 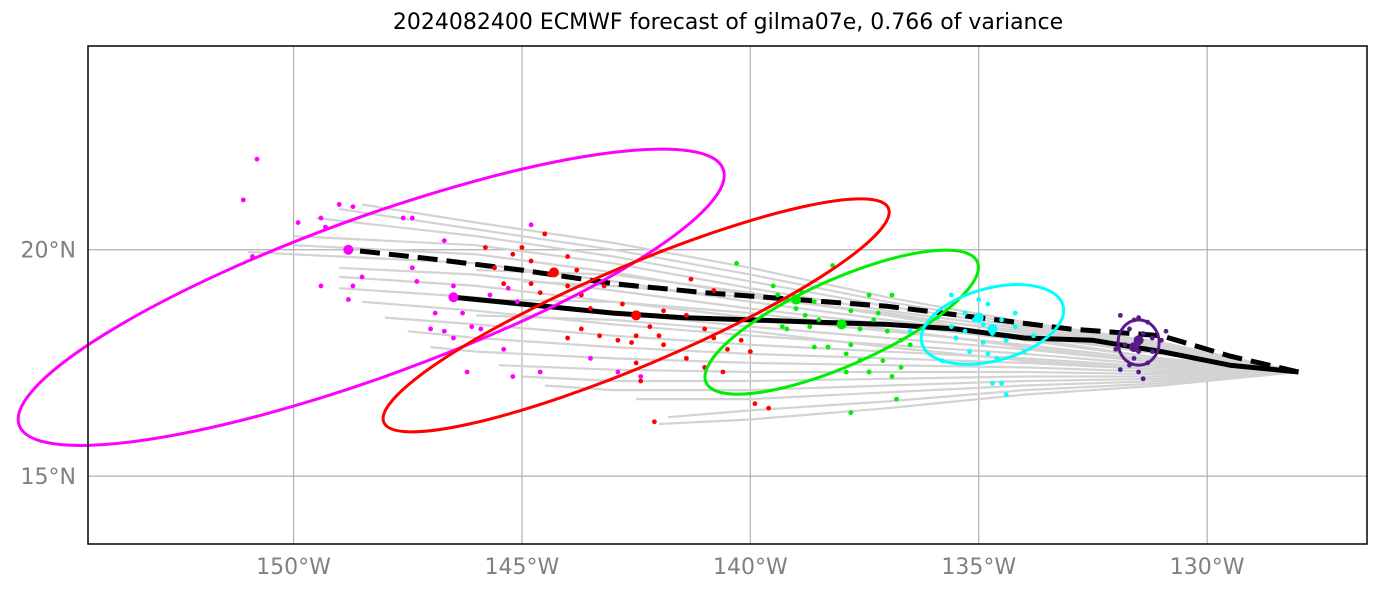 What do you see at coordinates (48, 251) in the screenshot?
I see `y-tick-label: 20°N` at bounding box center [48, 251].